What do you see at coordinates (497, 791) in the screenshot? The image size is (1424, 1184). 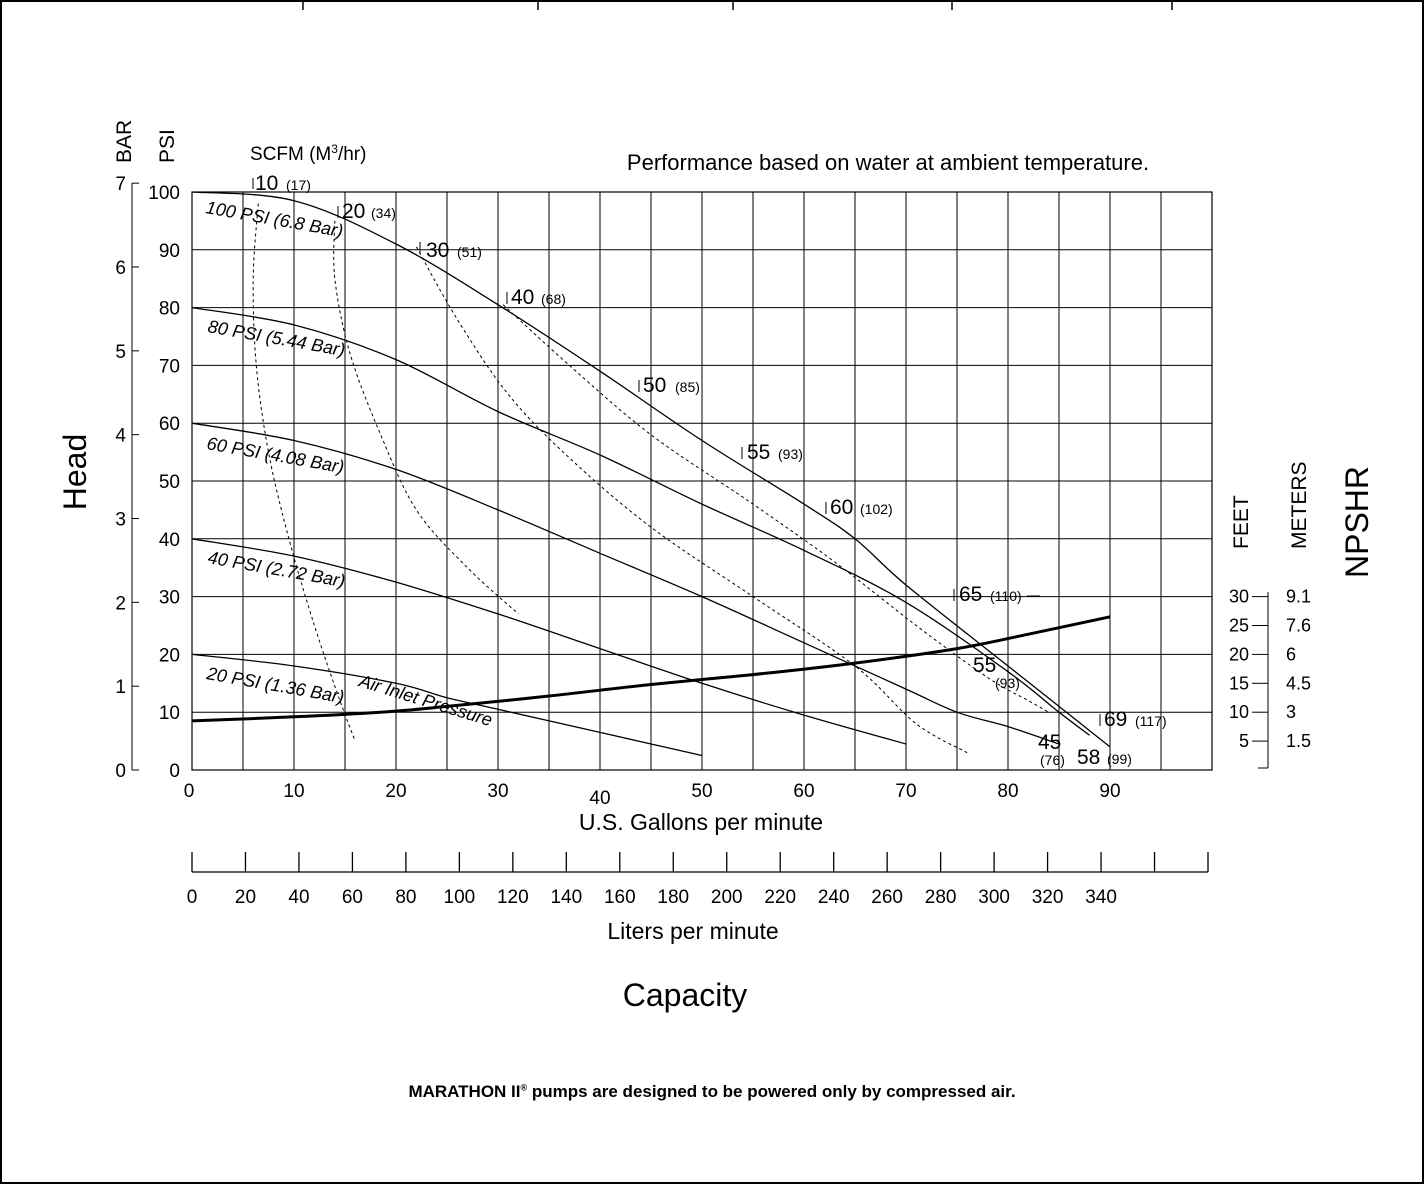 I see `gpm-tick-label: 30` at bounding box center [497, 791].